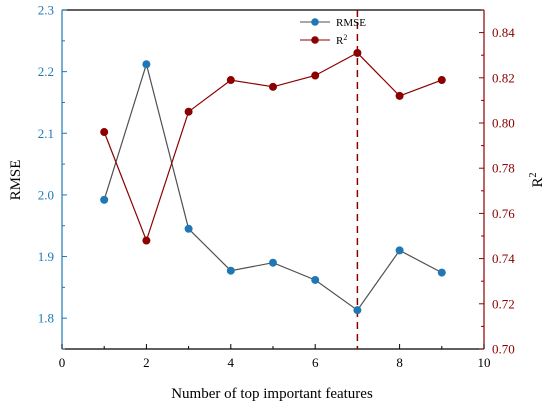 The image size is (550, 410). What do you see at coordinates (46, 10) in the screenshot?
I see `left-tick-label: 2.3` at bounding box center [46, 10].